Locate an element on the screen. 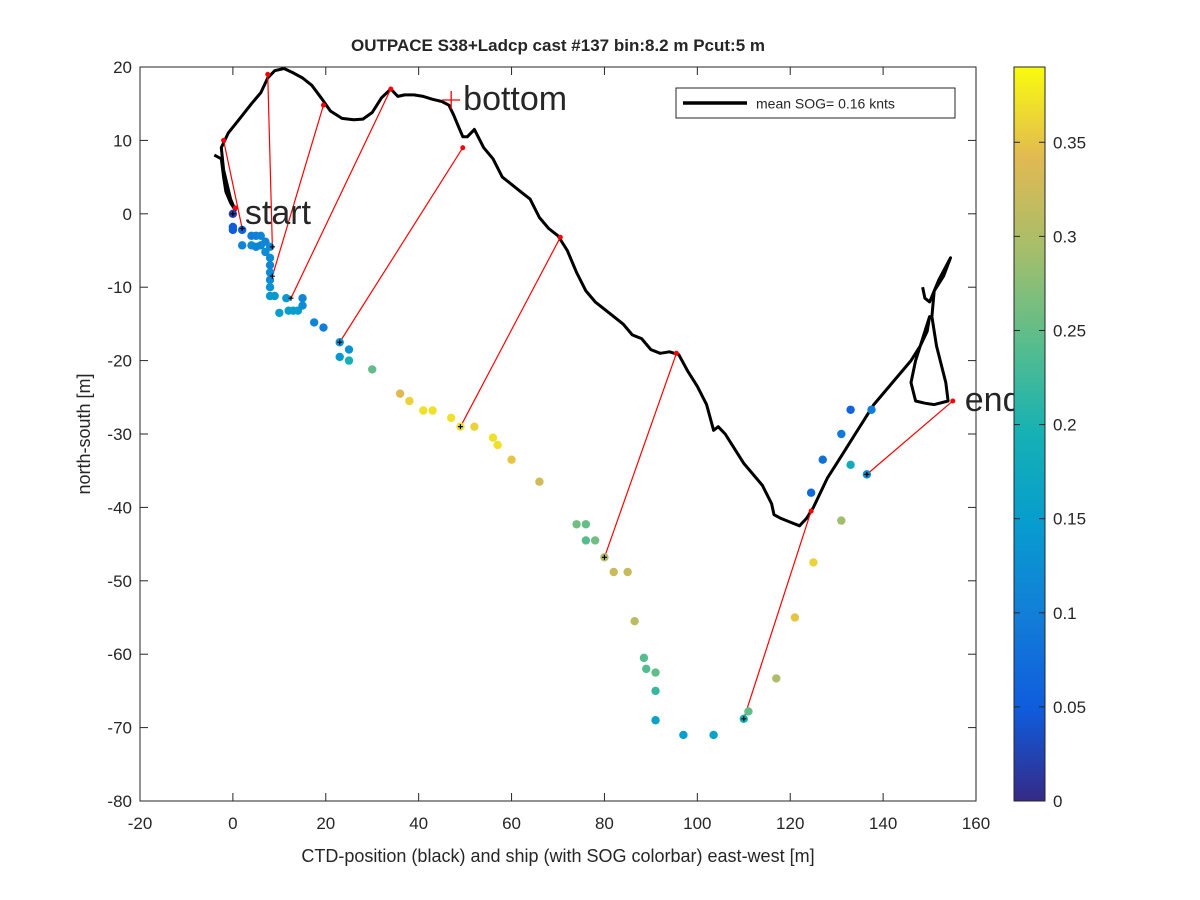  colorbar-tick-label-4: 0.2 is located at coordinates (1065, 425).